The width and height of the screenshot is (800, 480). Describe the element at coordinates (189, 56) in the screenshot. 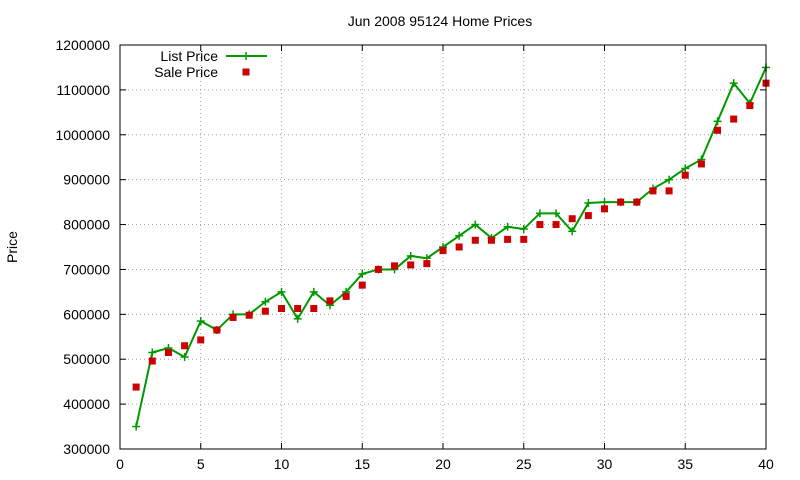

I see `legend-label: List Price` at that location.